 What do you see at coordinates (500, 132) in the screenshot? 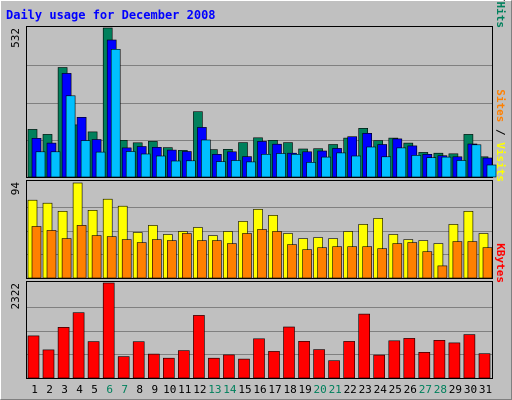
I see `legend-entry: /` at bounding box center [500, 132].